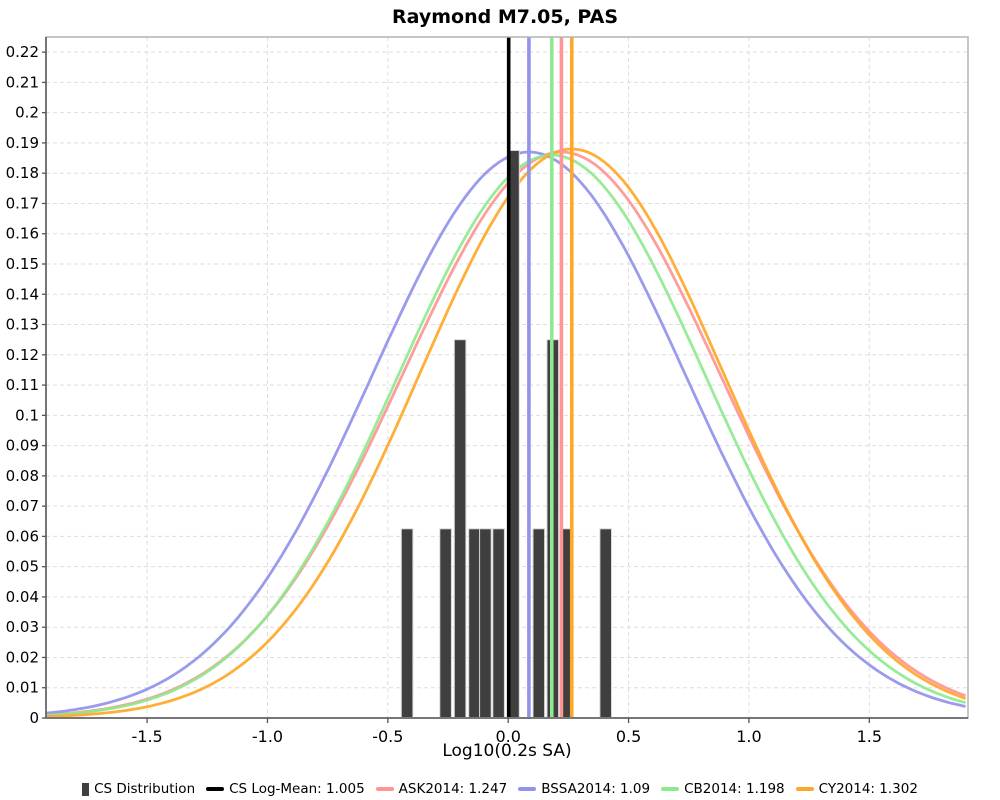 This screenshot has height=800, width=1000. What do you see at coordinates (734, 789) in the screenshot?
I see `legend-label: CB2014: 1.198` at bounding box center [734, 789].